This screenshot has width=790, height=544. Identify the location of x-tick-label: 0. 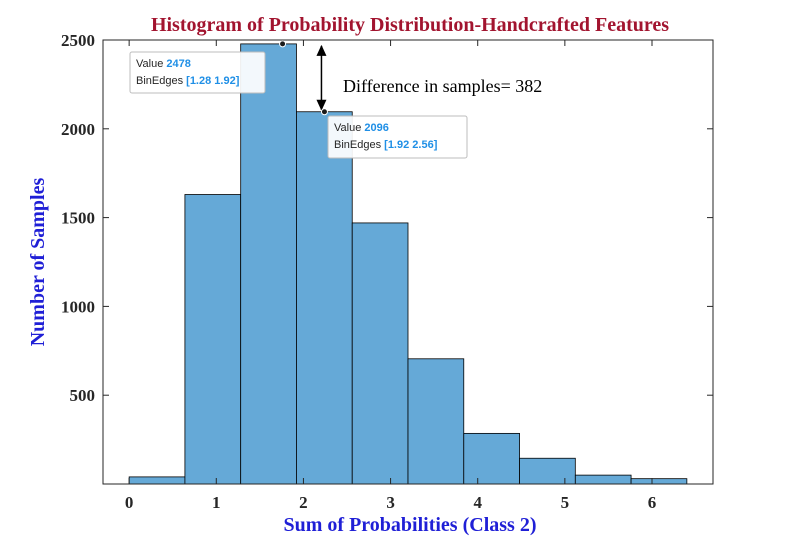
(129, 502).